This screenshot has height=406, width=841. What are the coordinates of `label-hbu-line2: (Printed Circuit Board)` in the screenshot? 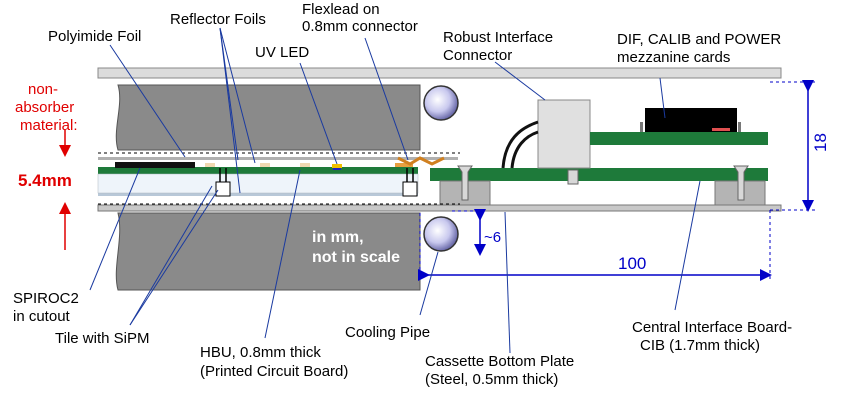 It's located at (274, 371).